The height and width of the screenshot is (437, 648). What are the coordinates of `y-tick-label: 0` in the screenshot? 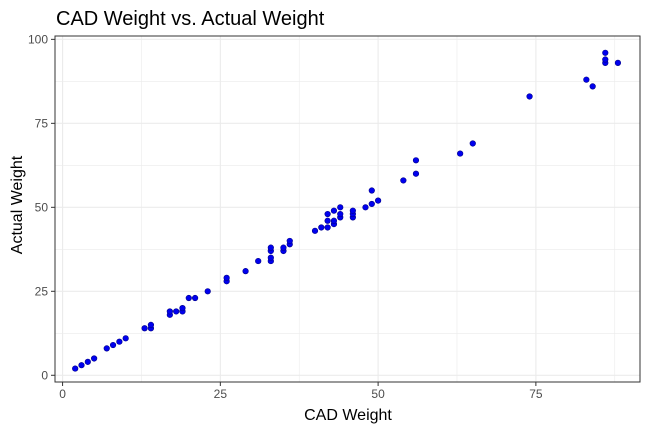 It's located at (44, 375).